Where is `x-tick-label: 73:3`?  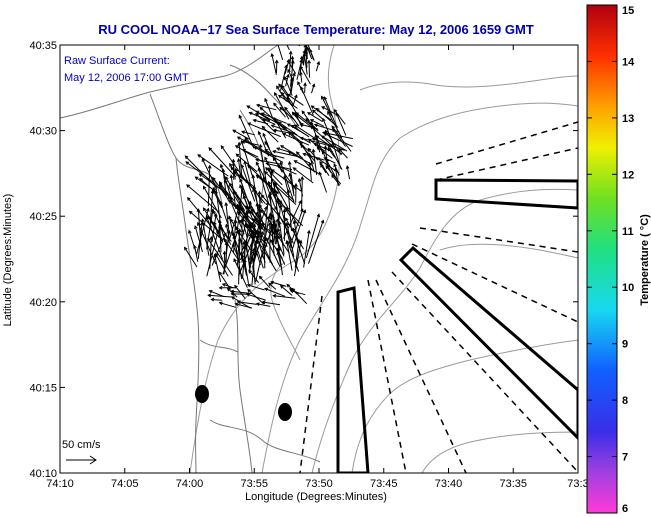 x-tick-label: 73:3 is located at coordinates (577, 484).